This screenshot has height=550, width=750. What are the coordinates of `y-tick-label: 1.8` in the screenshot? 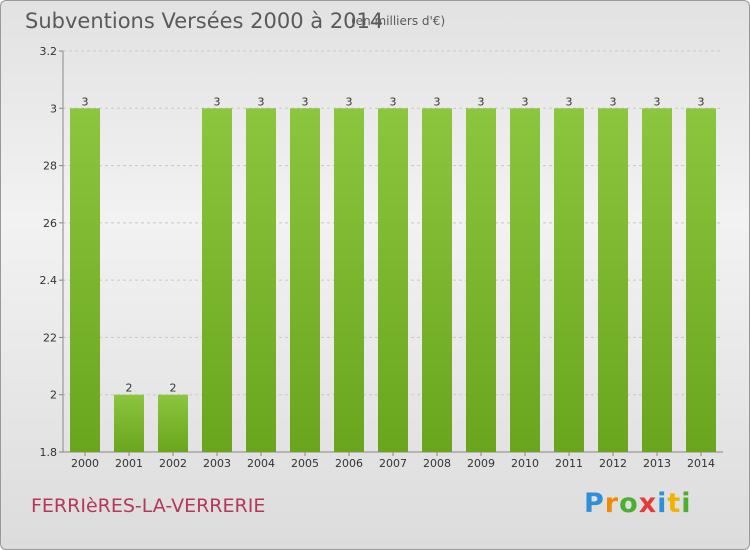 It's located at (49, 452).